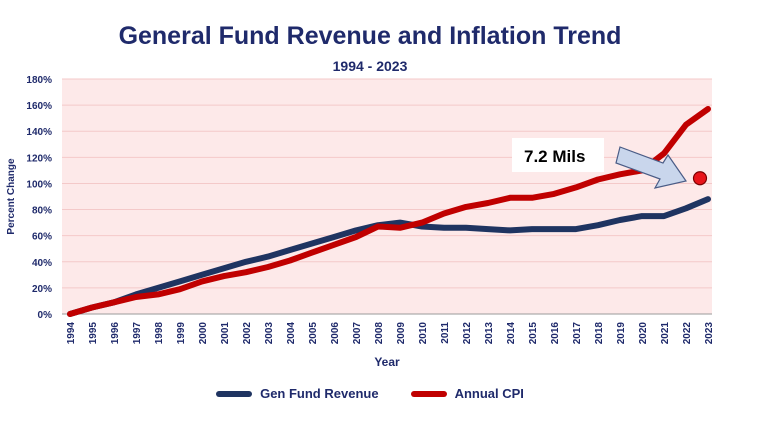  I want to click on y-axis-label: Percent Change, so click(11, 196).